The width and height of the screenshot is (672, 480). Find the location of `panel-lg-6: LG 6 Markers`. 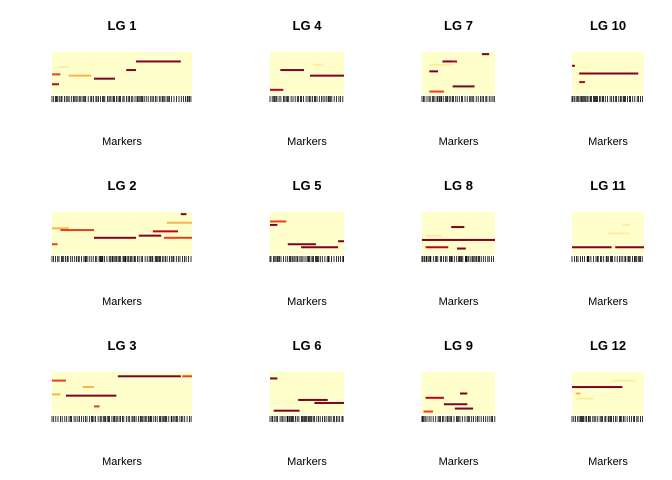

panel-lg-6: LG 6 Markers is located at coordinates (306, 403).